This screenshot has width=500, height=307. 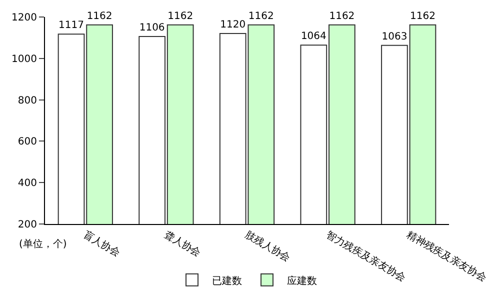 I want to click on y-tick-label: 200, so click(x=27, y=225).